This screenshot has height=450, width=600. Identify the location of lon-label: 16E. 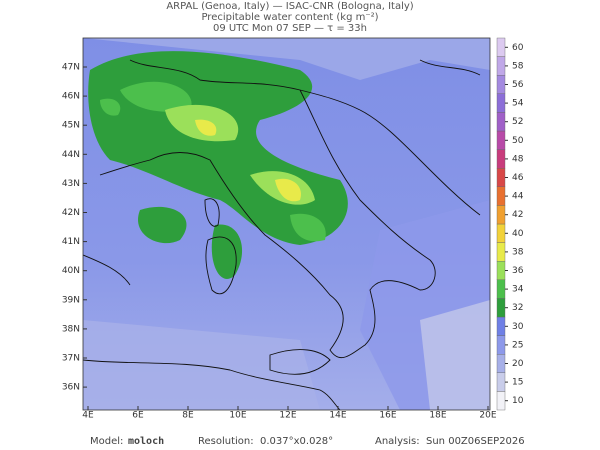
(387, 416).